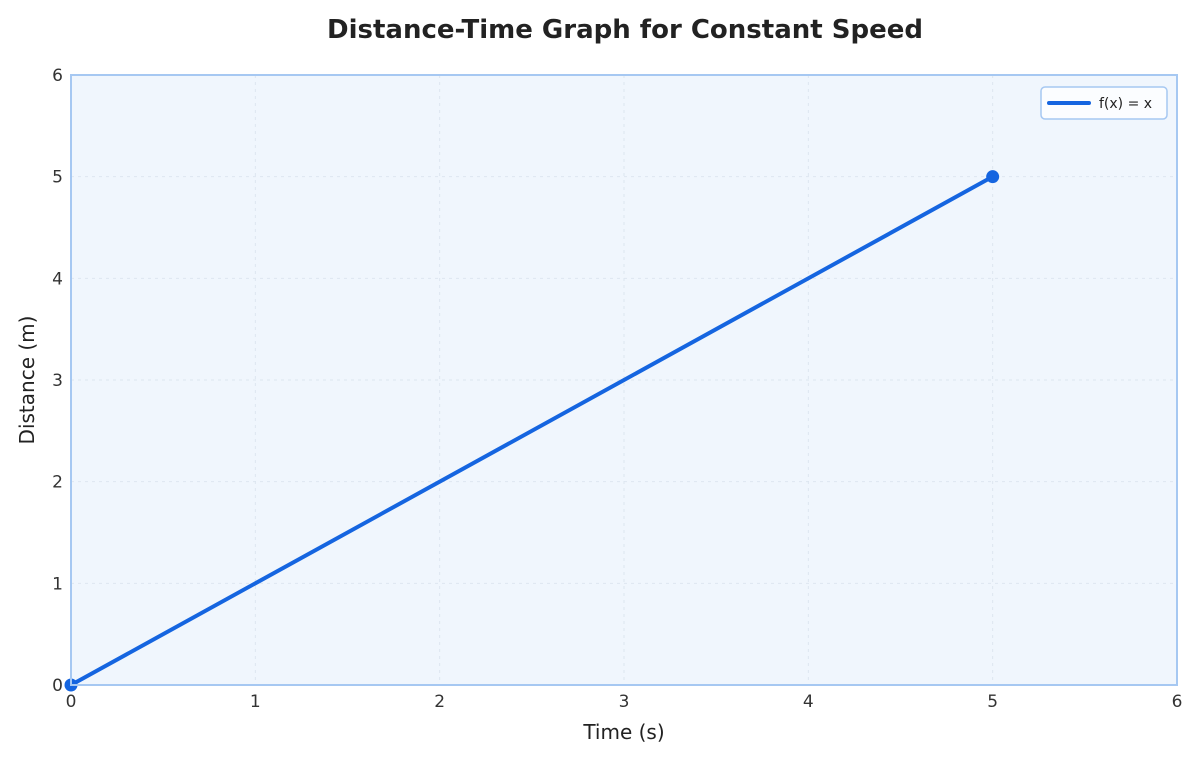 This screenshot has width=1200, height=761. I want to click on y-tick-label: 2, so click(57, 483).